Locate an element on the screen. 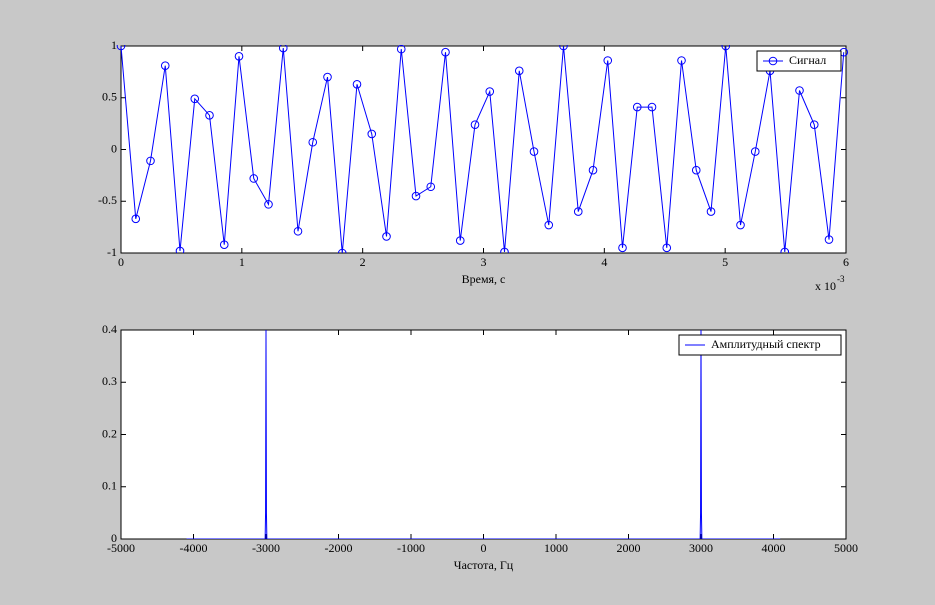  legend-label: Амплитудный спектр is located at coordinates (766, 344).